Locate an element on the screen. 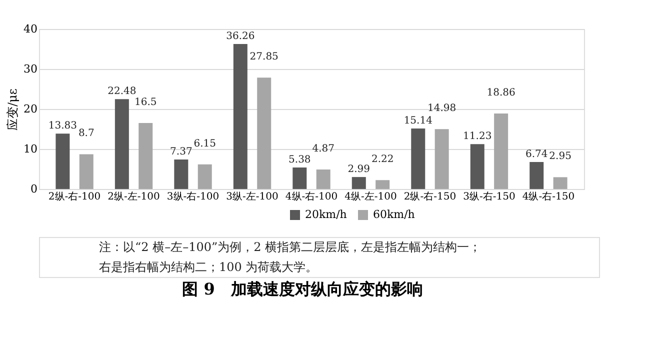  data-label: 14.98 is located at coordinates (442, 108).